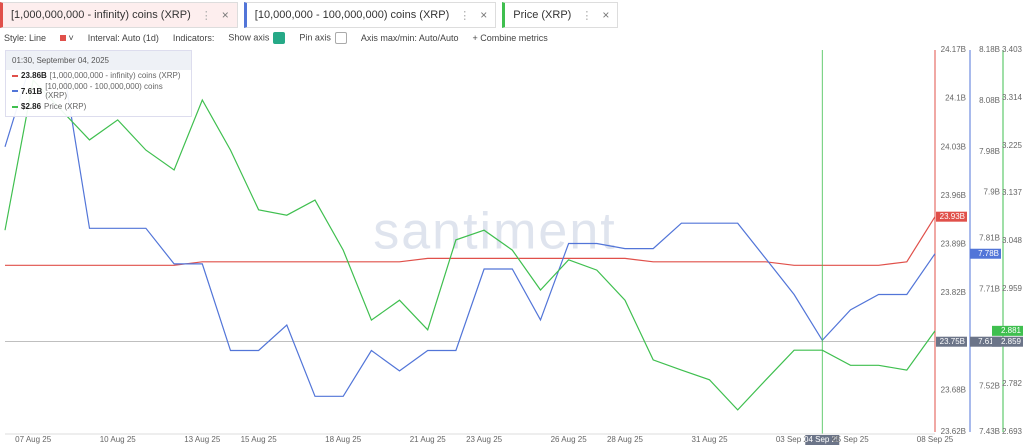 The image size is (1024, 445). Describe the element at coordinates (98, 108) in the screenshot. I see `tooltip-row: $2.86 Price (XRP)` at that location.